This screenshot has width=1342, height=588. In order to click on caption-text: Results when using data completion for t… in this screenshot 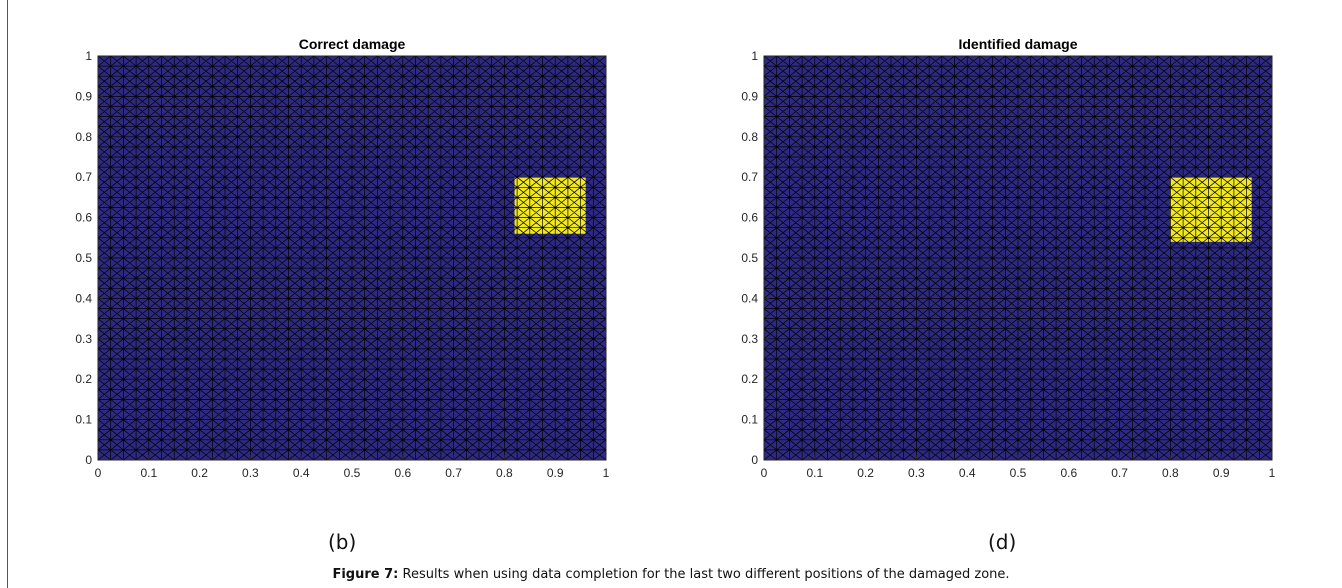, I will do `click(704, 574)`.